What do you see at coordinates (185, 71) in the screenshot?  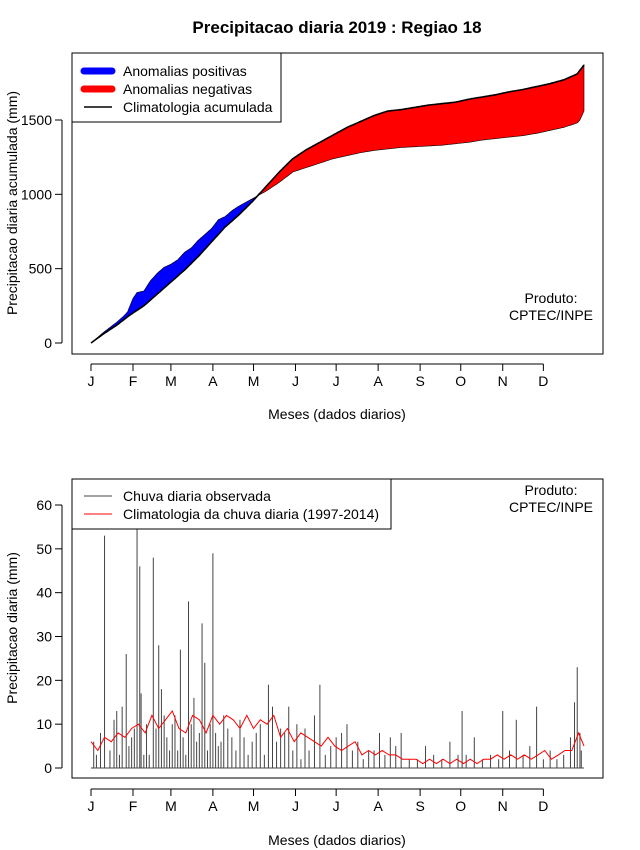 I see `legend-label-positive: Anomalias positivas` at bounding box center [185, 71].